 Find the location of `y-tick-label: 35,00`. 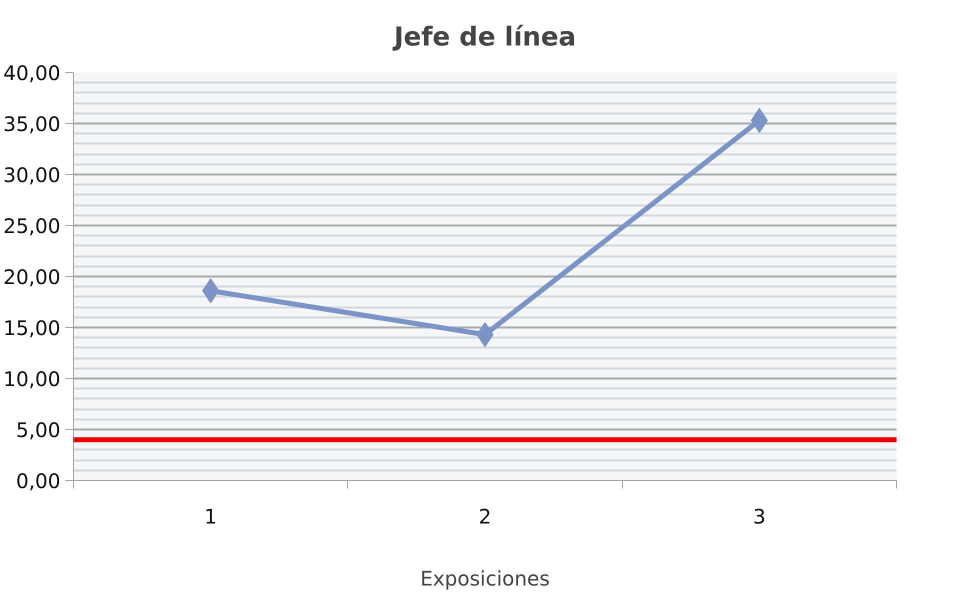

y-tick-label: 35,00 is located at coordinates (32, 124).